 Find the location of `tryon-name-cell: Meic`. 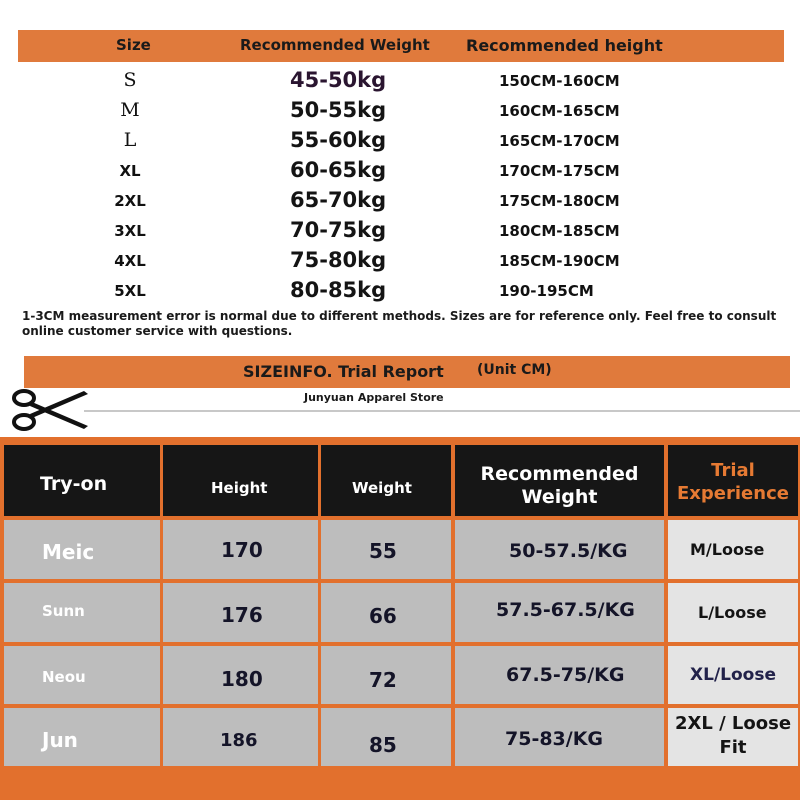

tryon-name-cell: Meic is located at coordinates (82, 549).